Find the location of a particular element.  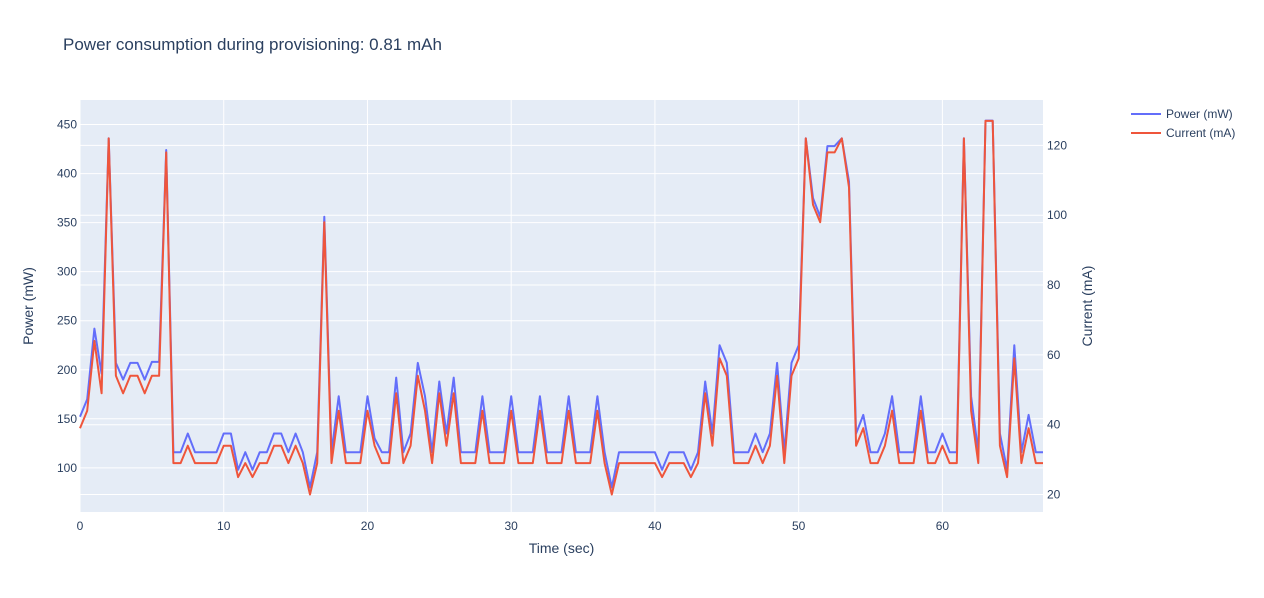

y-tick-label: 250 is located at coordinates (67, 321).